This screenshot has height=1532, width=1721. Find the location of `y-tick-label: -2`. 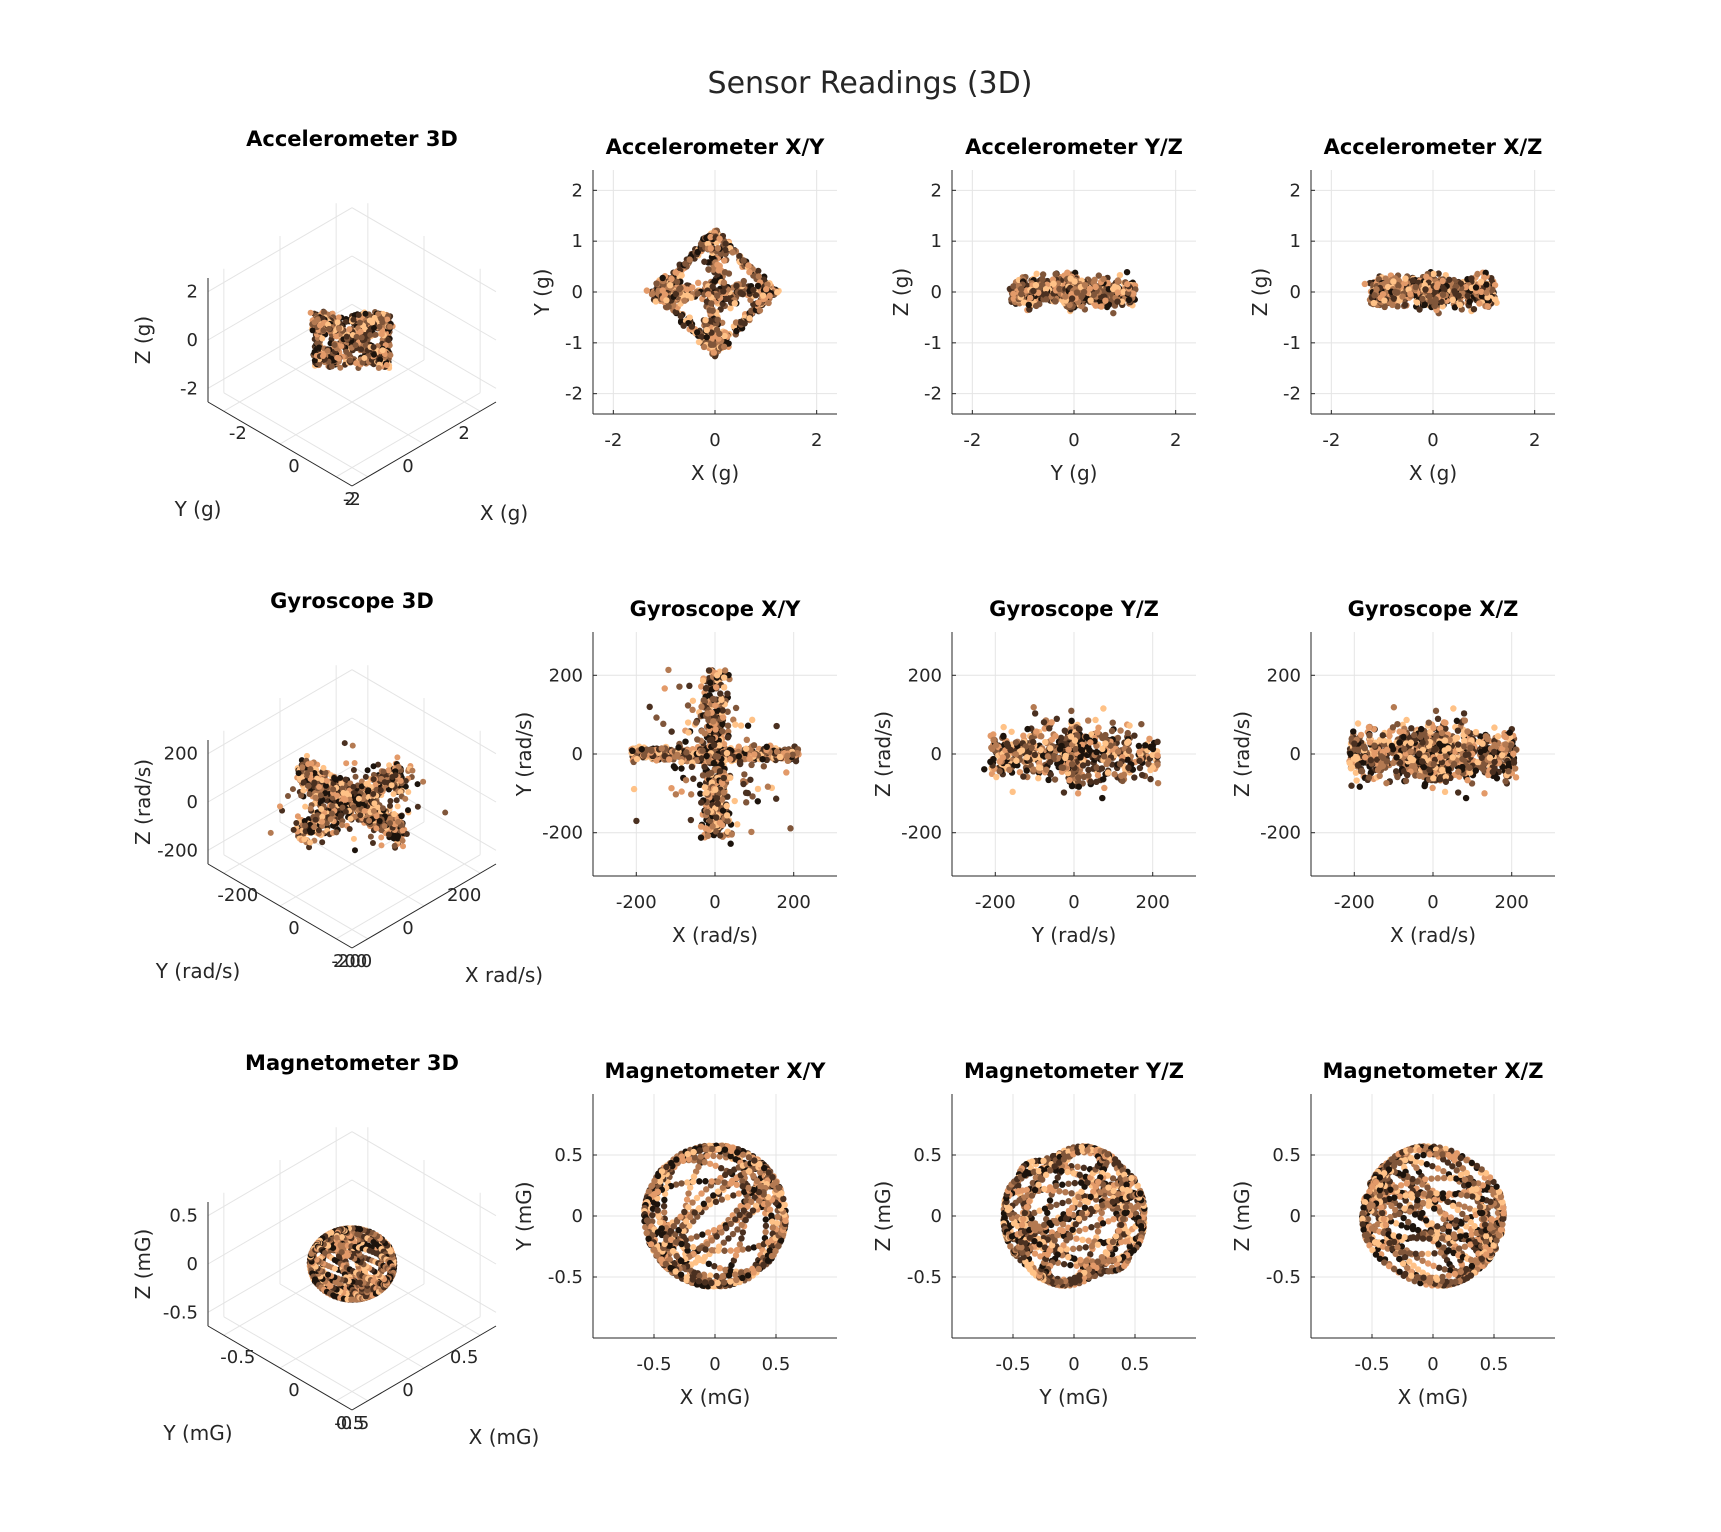

y-tick-label: -2 is located at coordinates (933, 394).